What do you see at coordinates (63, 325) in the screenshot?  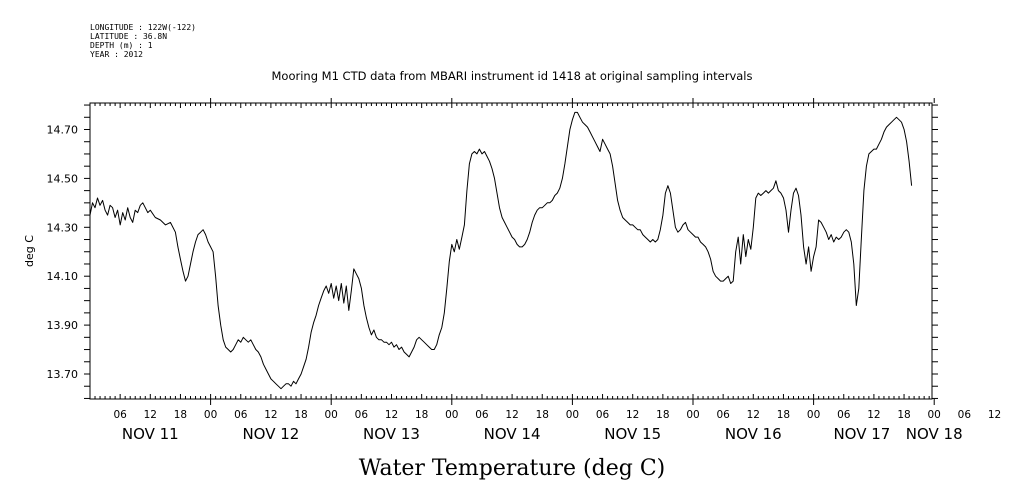 I see `y-tick-label: 13.90` at bounding box center [63, 325].